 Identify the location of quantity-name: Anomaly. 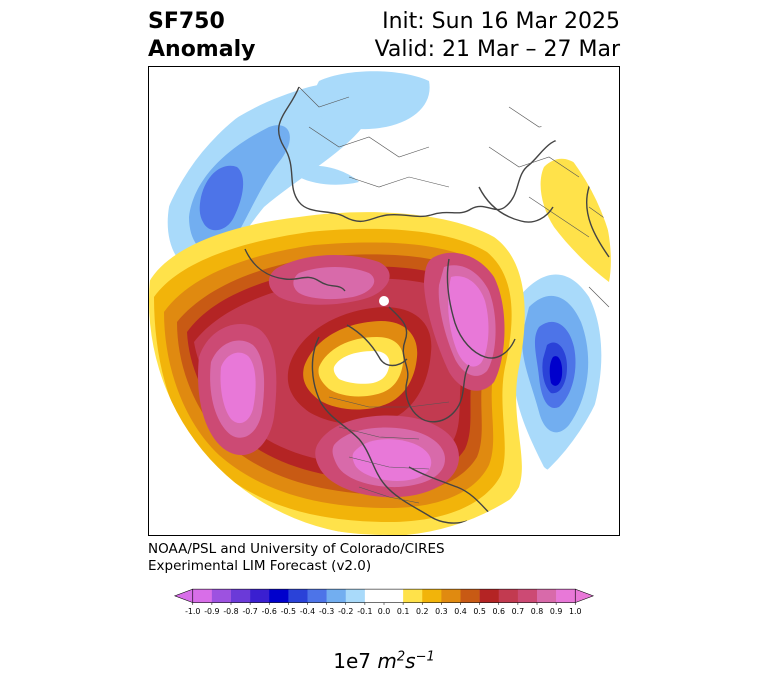
(202, 49).